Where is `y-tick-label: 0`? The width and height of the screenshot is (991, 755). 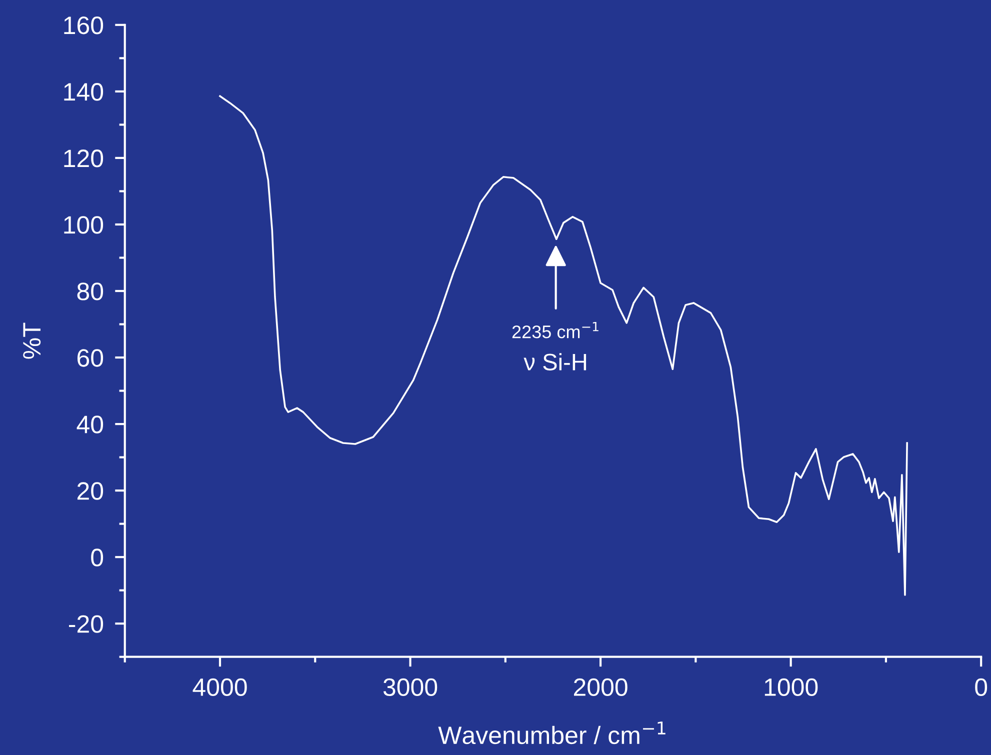 y-tick-label: 0 is located at coordinates (97, 557).